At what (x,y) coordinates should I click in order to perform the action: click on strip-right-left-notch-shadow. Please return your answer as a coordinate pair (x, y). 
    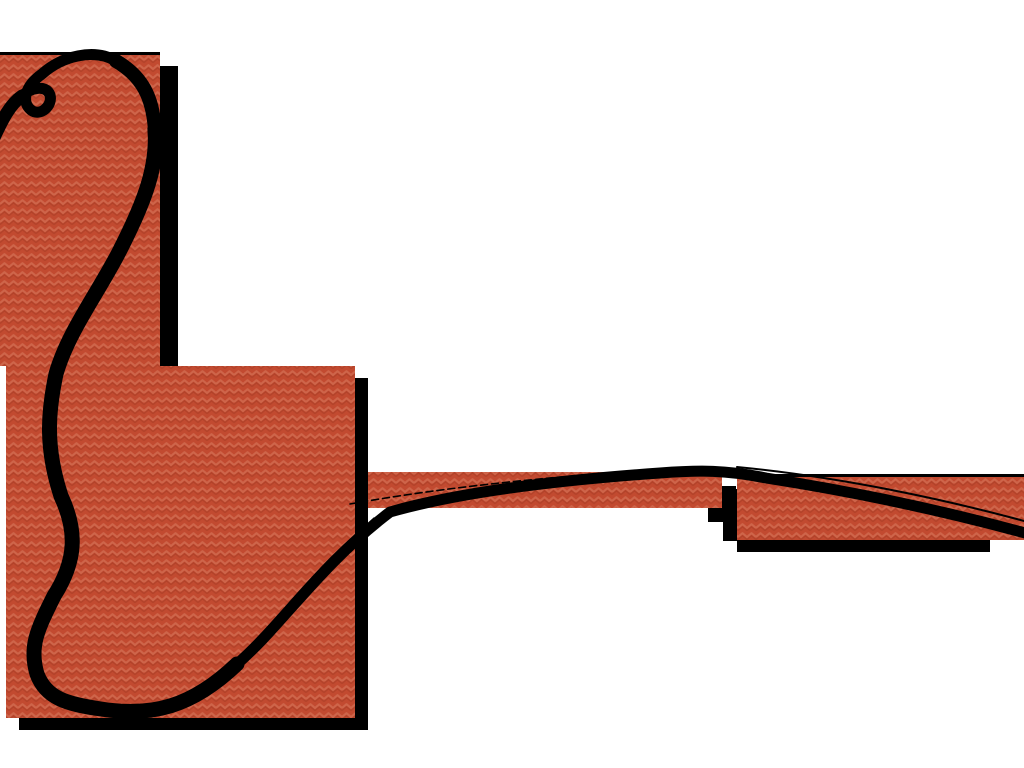
    Looking at the image, I should click on (730, 515).